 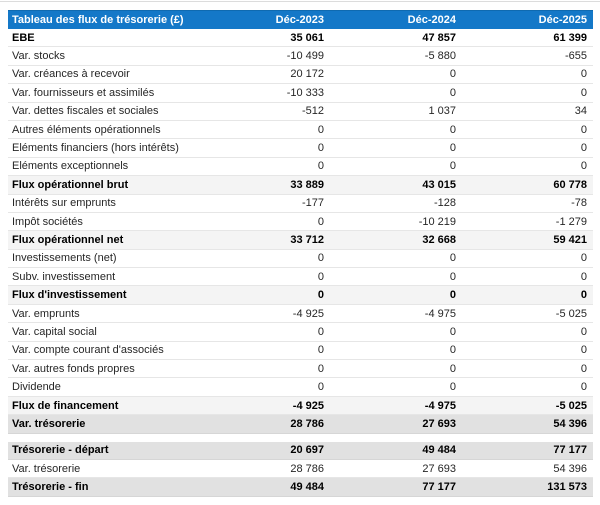 What do you see at coordinates (103, 369) in the screenshot?
I see `row-label: Var. autres fonds propres` at bounding box center [103, 369].